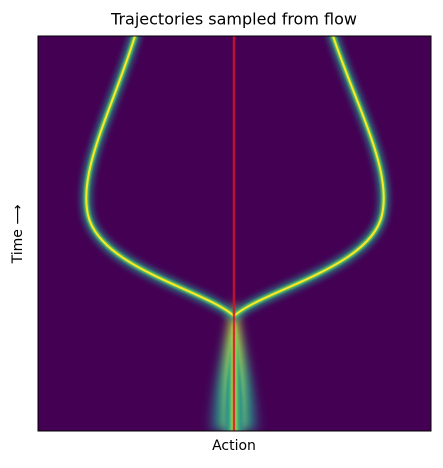 This screenshot has height=468, width=443. What do you see at coordinates (18, 235) in the screenshot?
I see `y-axis-label: Time ⟶` at bounding box center [18, 235].